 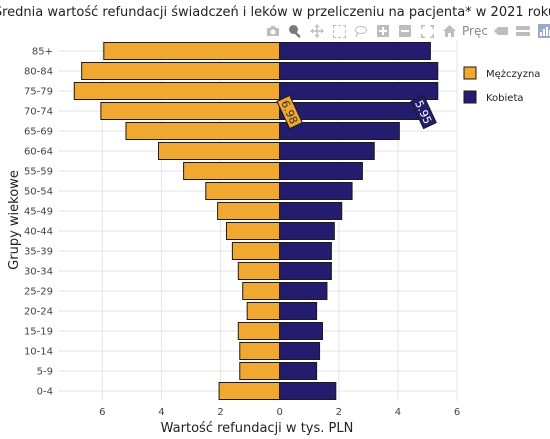 What do you see at coordinates (523, 31) in the screenshot?
I see `compare-icon` at bounding box center [523, 31].